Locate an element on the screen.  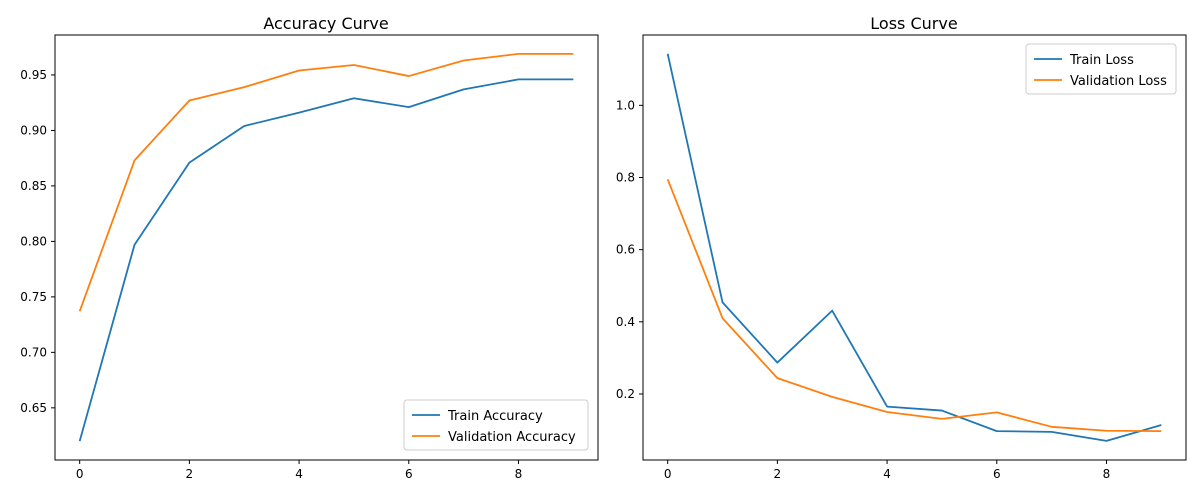
chart-title: Loss Curve is located at coordinates (913, 23).